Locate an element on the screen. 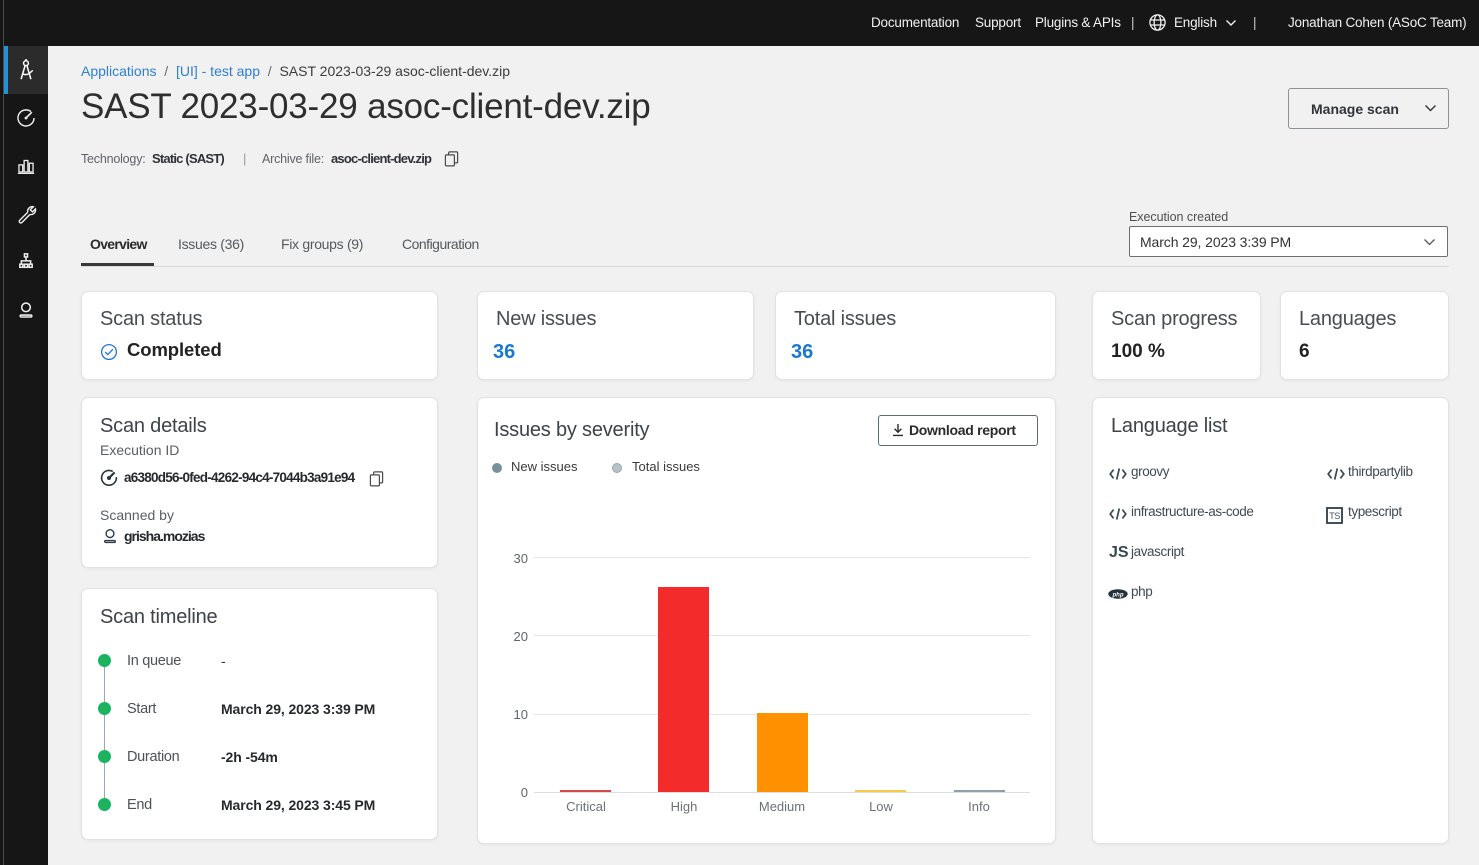 The image size is (1479, 865). svg-text: php is located at coordinates (1118, 595).